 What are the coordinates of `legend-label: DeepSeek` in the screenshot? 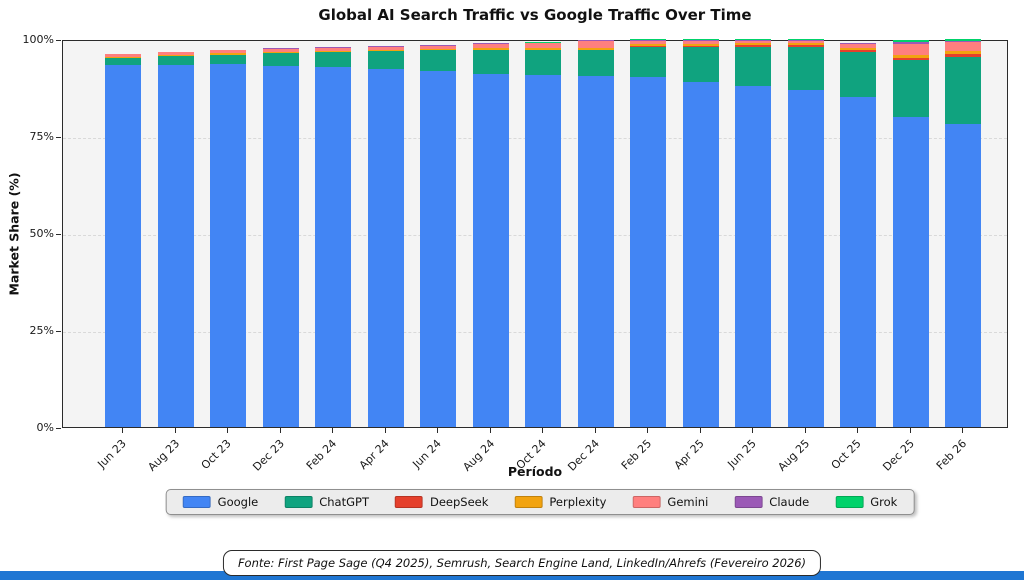 It's located at (459, 502).